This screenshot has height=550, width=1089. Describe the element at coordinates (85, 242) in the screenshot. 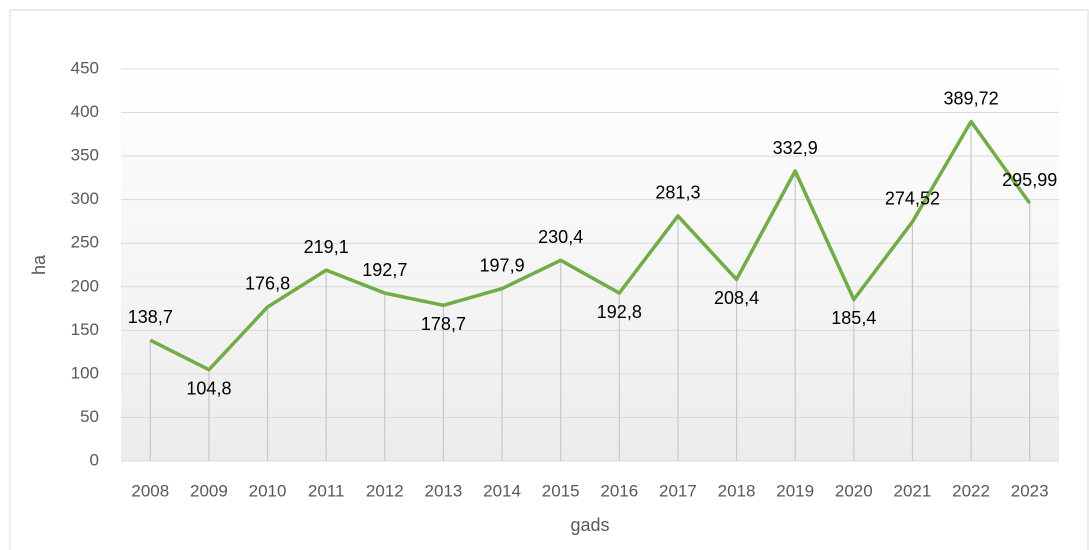

I see `y-tick-label: 250` at that location.